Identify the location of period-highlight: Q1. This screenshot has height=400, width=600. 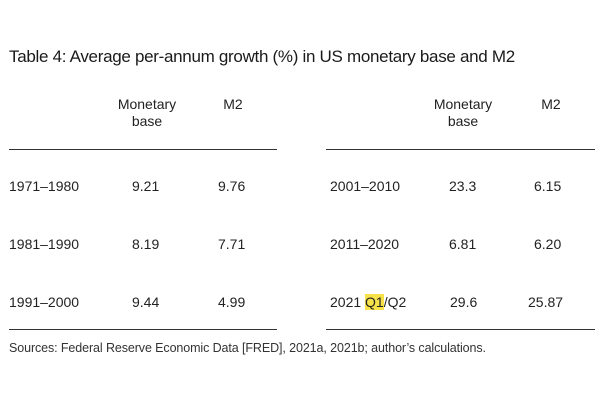
(374, 302).